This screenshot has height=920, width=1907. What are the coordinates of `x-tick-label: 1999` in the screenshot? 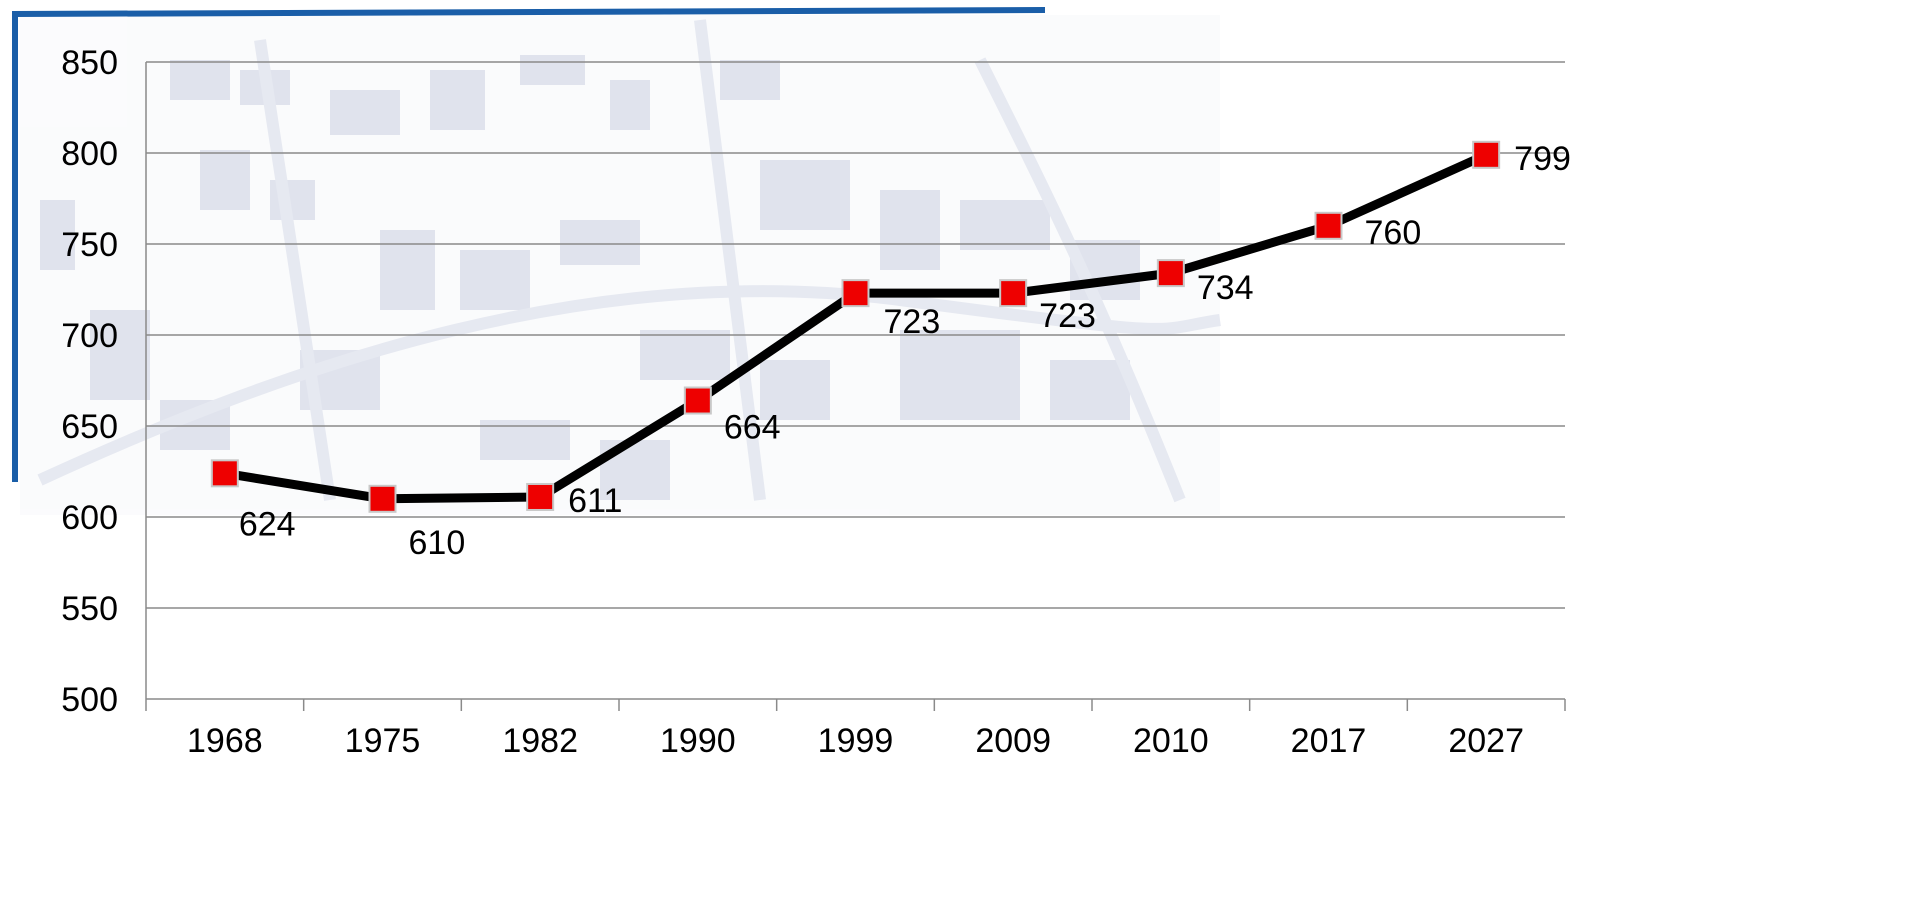 It's located at (856, 741).